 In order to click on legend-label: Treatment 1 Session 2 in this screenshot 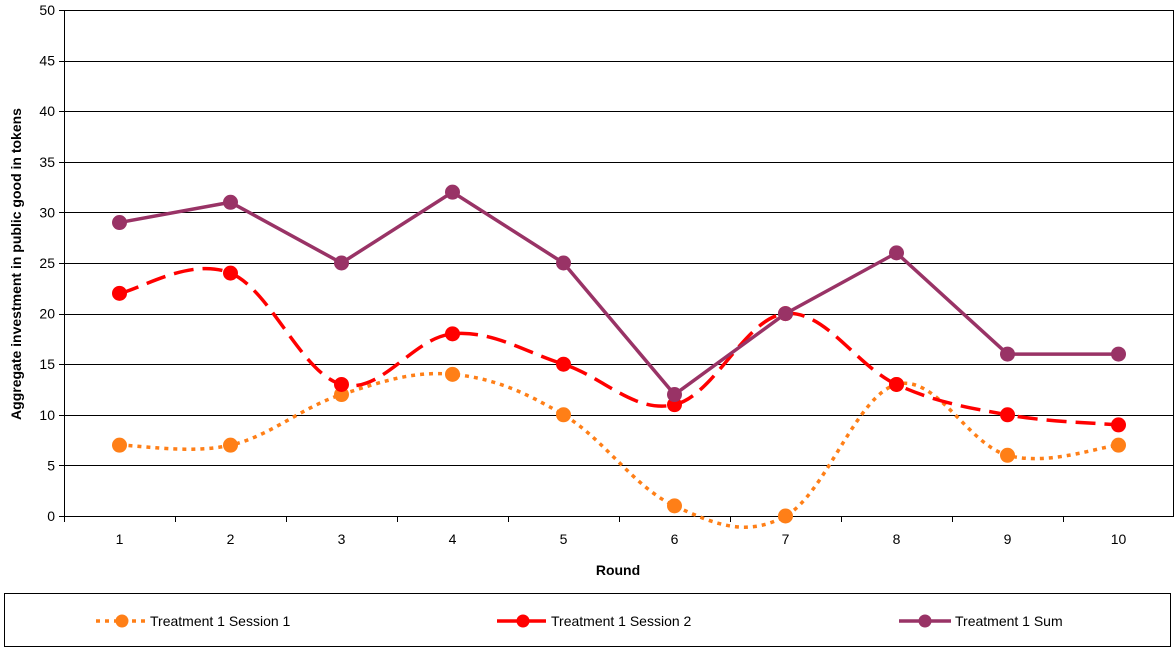, I will do `click(621, 621)`.